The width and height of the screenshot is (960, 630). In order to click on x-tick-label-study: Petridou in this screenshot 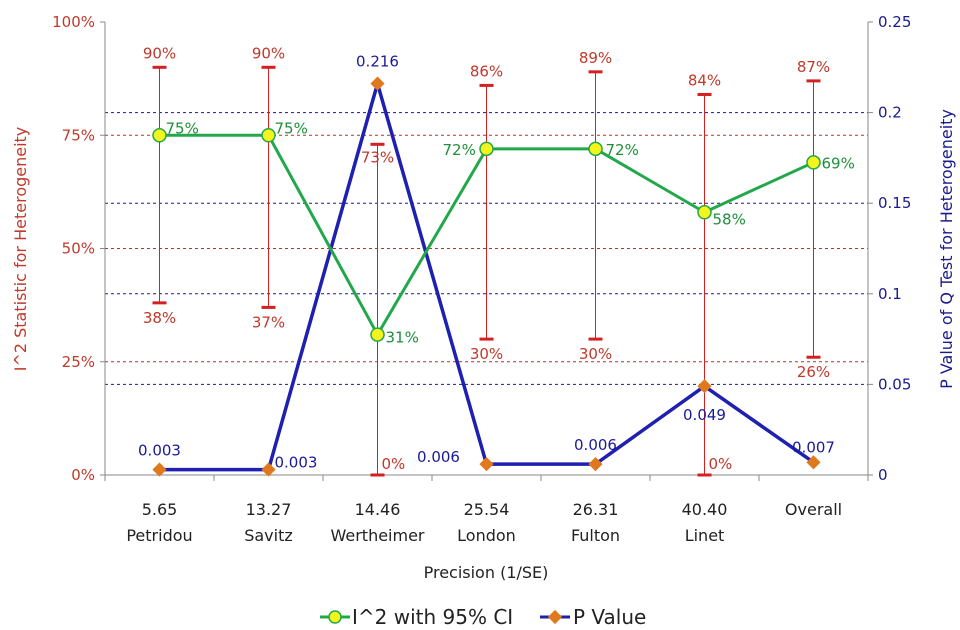, I will do `click(159, 535)`.